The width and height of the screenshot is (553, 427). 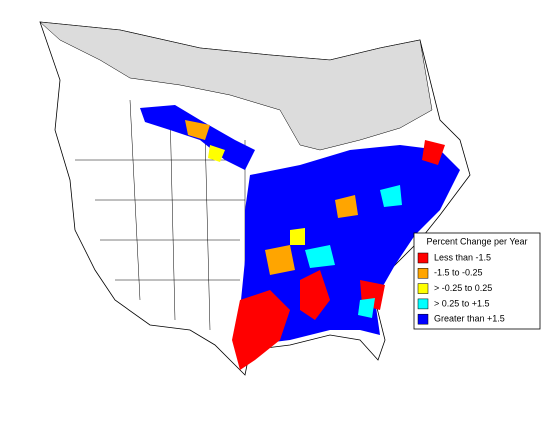 What do you see at coordinates (462, 303) in the screenshot?
I see `legend-label: > 0.25 to +1.5` at bounding box center [462, 303].